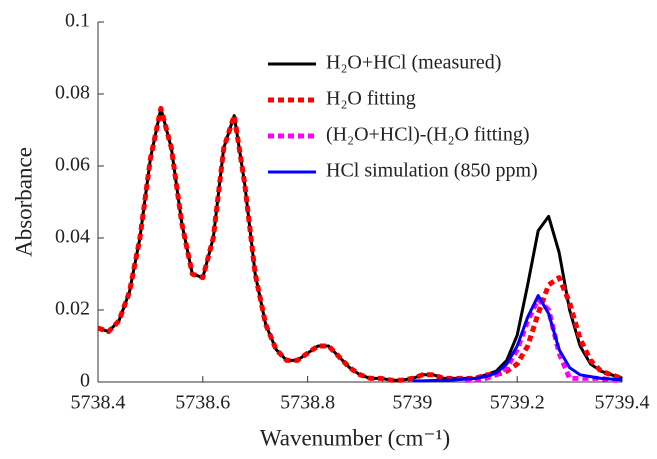 The width and height of the screenshot is (657, 459). I want to click on x-tick-label: 5738.8, so click(307, 403).